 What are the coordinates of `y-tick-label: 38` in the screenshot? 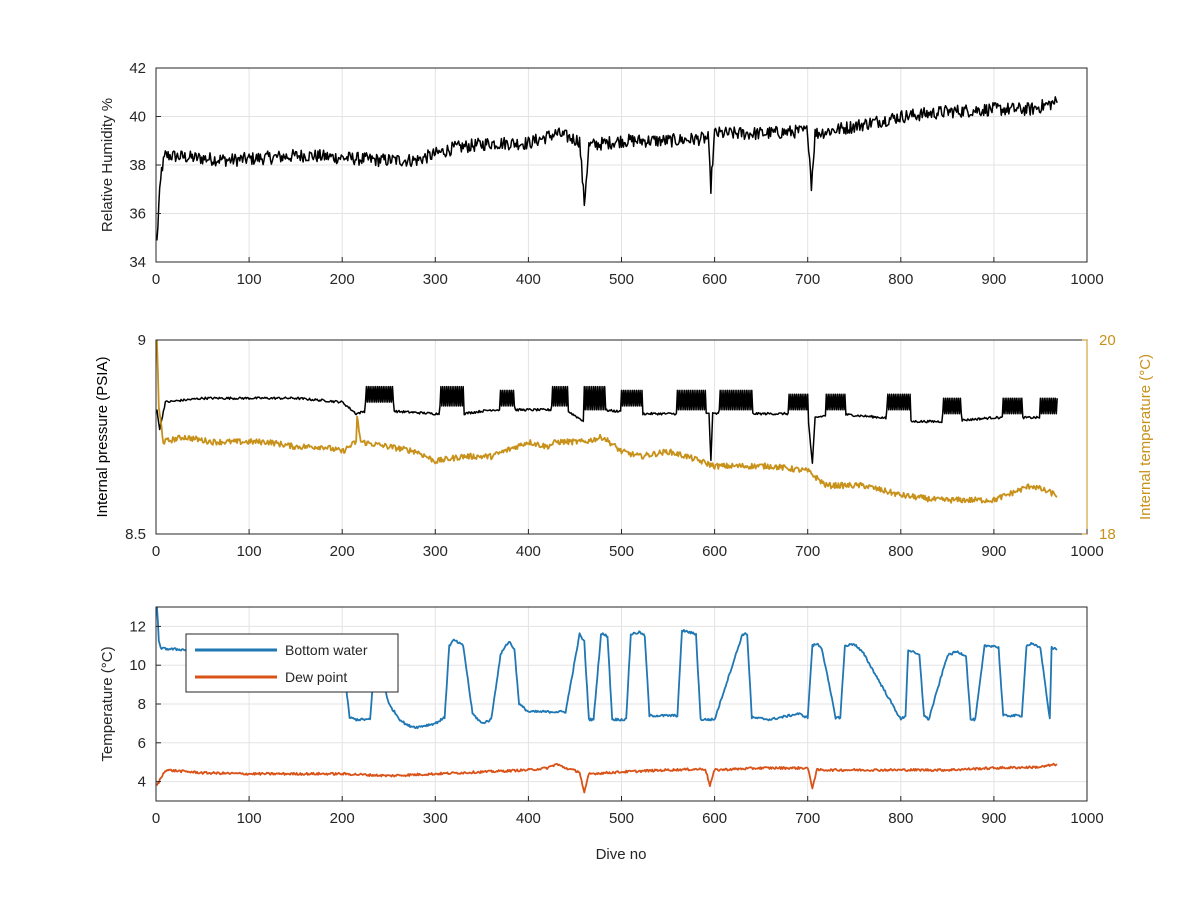 It's located at (137, 165).